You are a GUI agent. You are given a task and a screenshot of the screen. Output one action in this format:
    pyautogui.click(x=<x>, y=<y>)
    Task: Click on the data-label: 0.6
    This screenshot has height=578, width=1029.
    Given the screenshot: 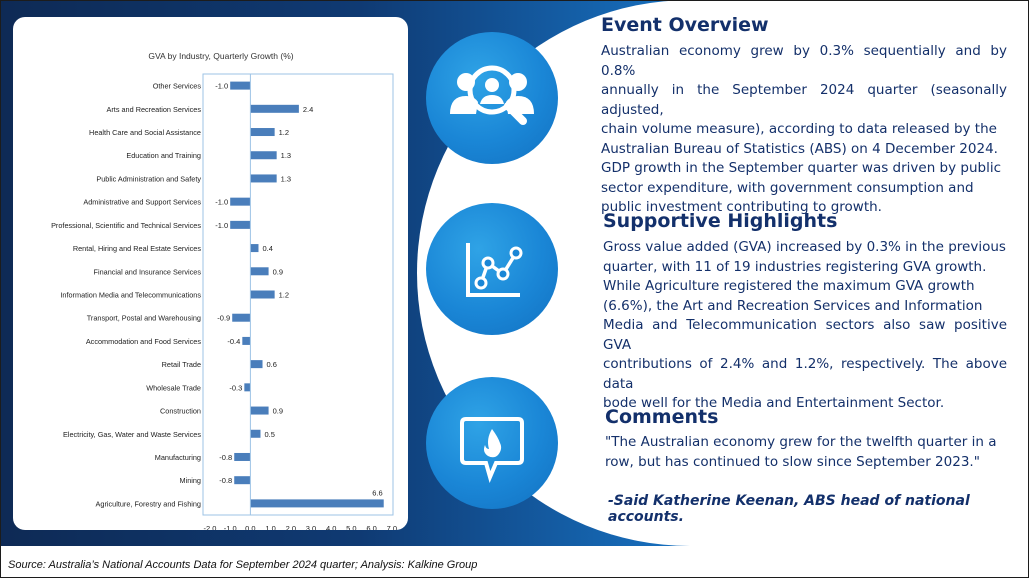 What is the action you would take?
    pyautogui.click(x=272, y=364)
    